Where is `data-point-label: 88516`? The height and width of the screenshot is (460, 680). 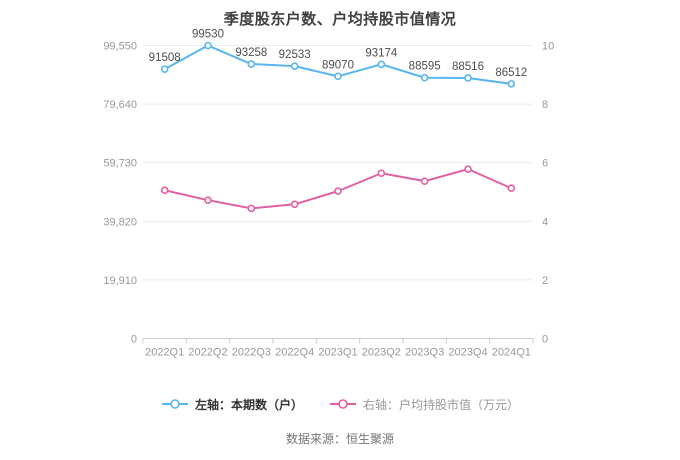
data-point-label: 88516 is located at coordinates (468, 67).